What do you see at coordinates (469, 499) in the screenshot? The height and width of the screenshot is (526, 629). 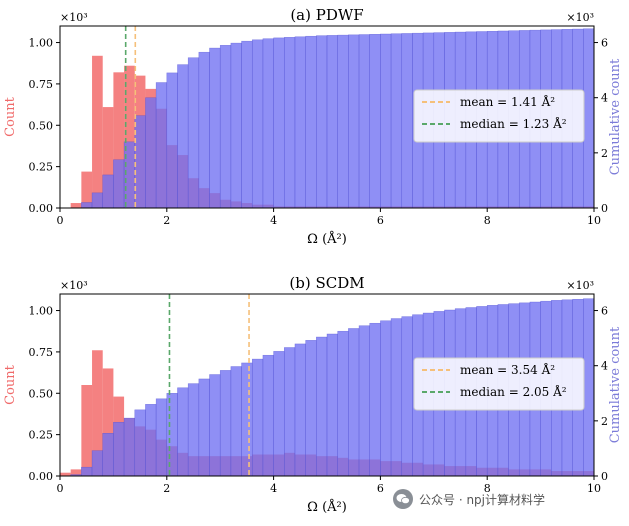 I see `watermark: 公众号 · npj计算材料学` at bounding box center [469, 499].